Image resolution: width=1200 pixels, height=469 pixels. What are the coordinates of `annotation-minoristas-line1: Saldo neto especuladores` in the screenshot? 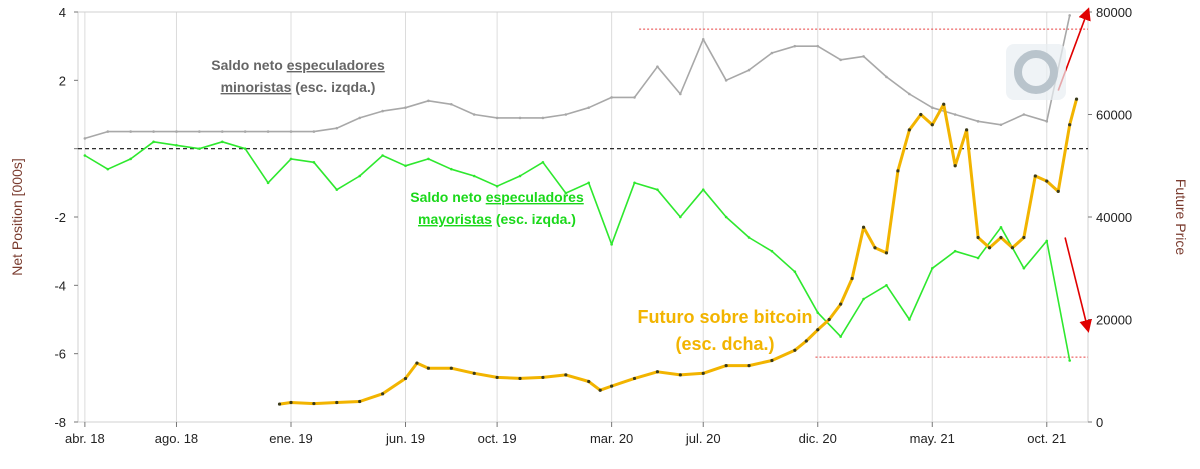 It's located at (298, 65).